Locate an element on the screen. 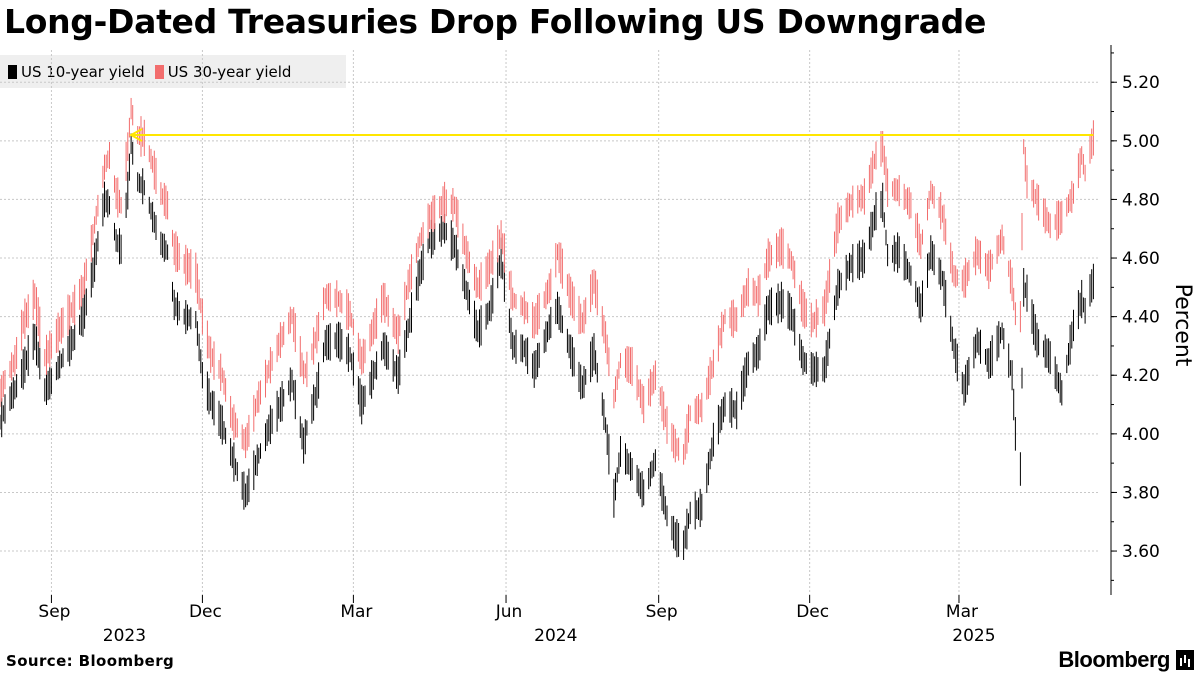 The image size is (1200, 675). y-tick-label: 3.80 is located at coordinates (1141, 493).